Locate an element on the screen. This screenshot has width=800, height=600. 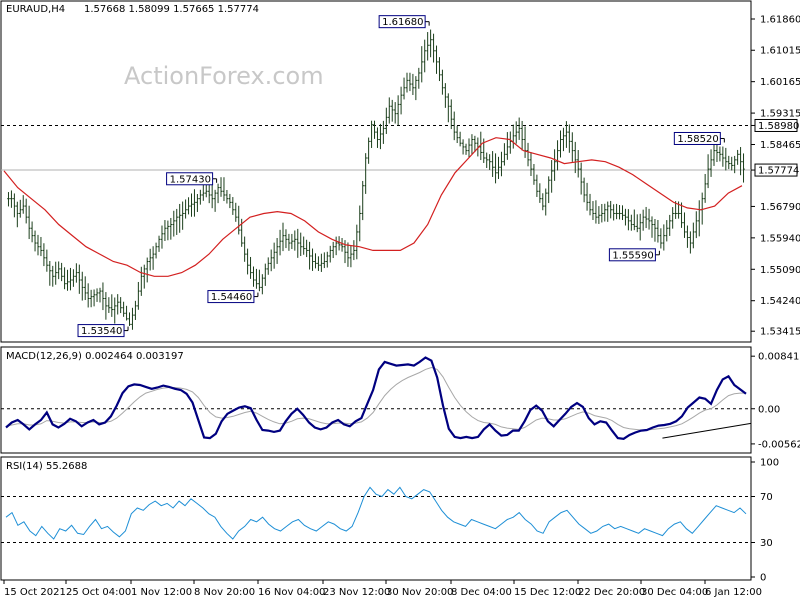
time-tick-label: 23 Nov 12:00 is located at coordinates (356, 592).